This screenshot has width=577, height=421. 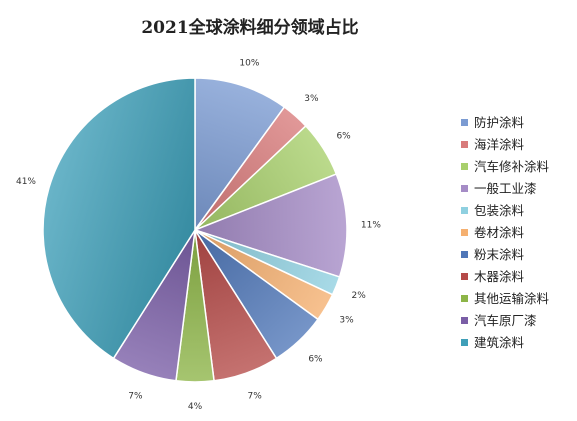 I want to click on data-label: 41%, so click(x=26, y=182).